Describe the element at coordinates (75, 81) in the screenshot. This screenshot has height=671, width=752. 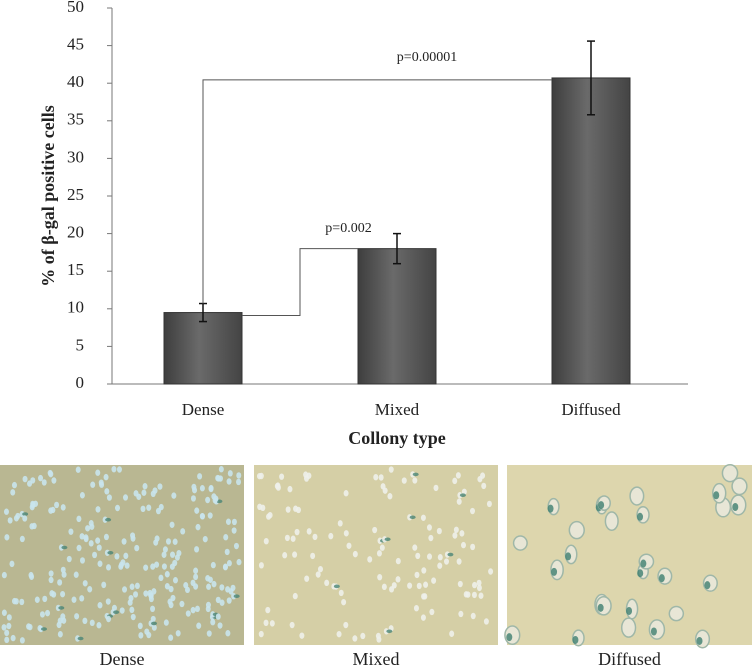
I see `y-tick-label: 40` at that location.